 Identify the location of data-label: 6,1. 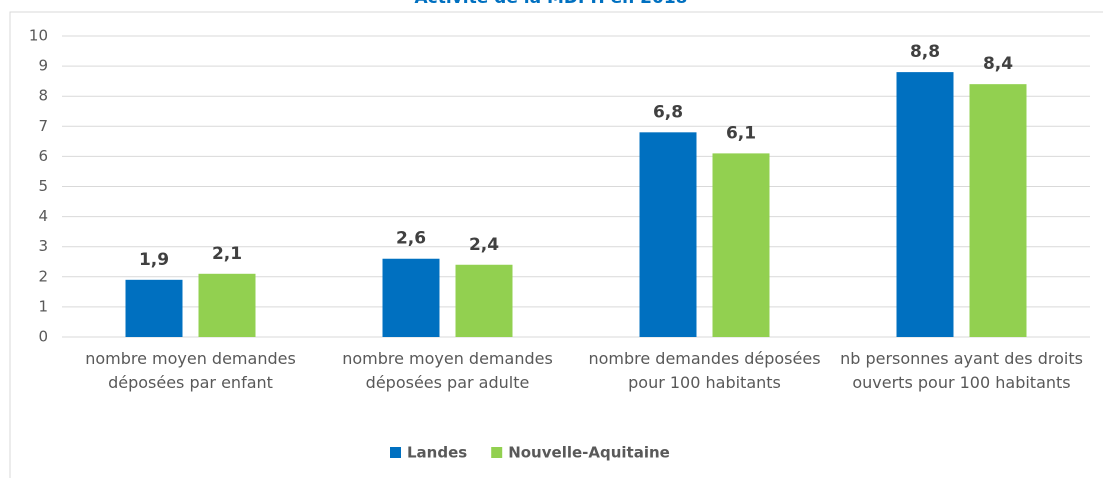
(741, 133).